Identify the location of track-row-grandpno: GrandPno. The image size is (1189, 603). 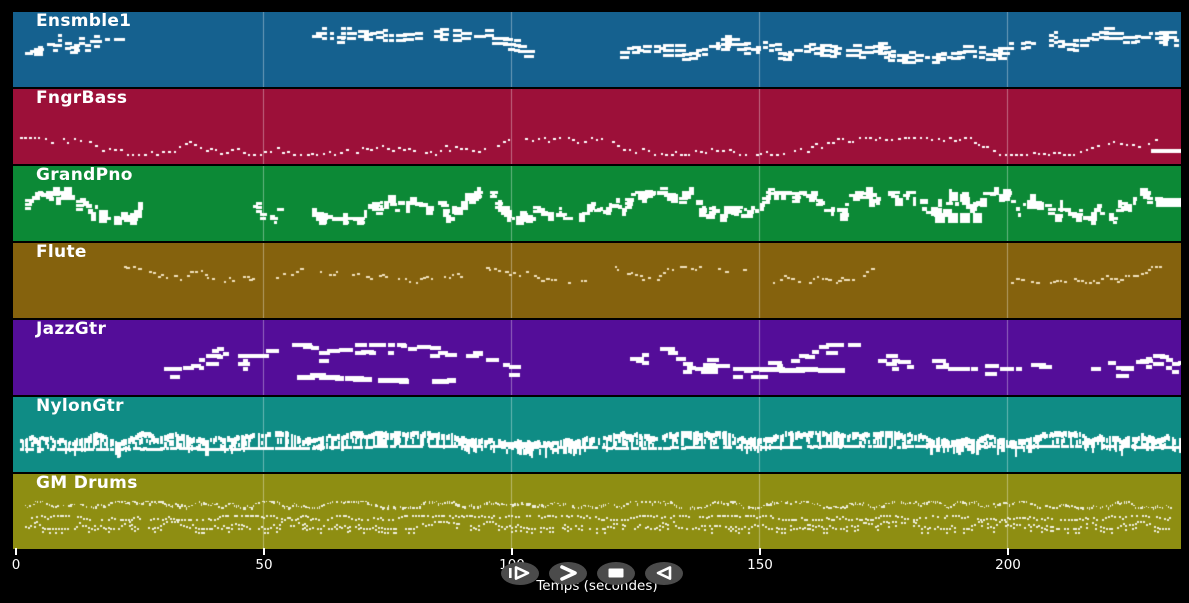
(597, 203).